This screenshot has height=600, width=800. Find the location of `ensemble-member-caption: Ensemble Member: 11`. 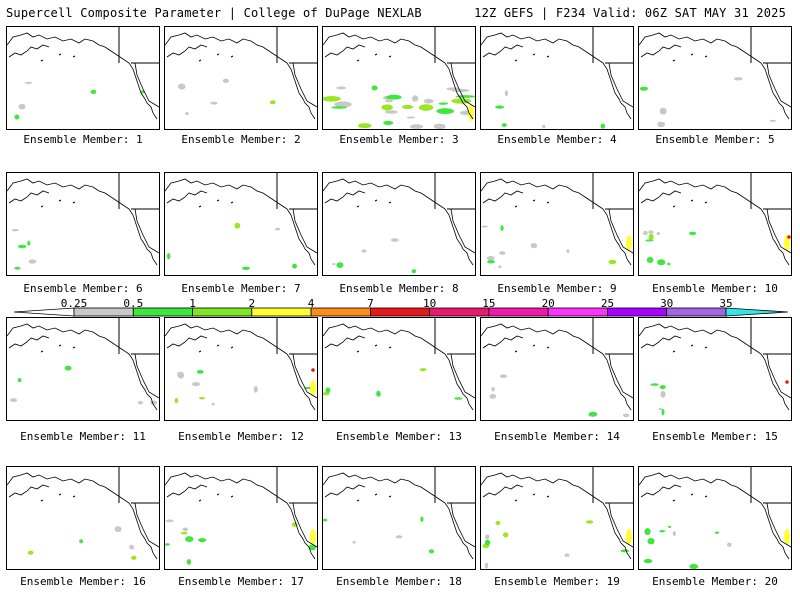

ensemble-member-caption: Ensemble Member: 11 is located at coordinates (83, 436).